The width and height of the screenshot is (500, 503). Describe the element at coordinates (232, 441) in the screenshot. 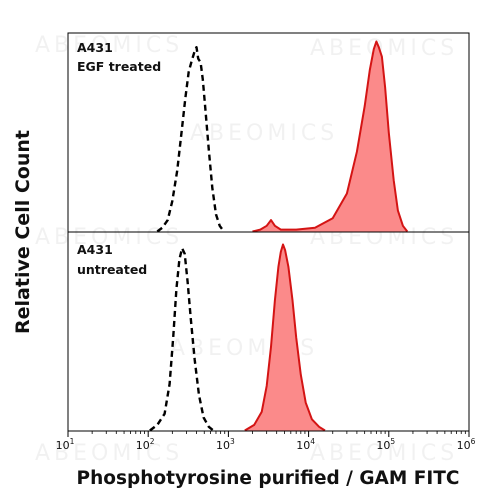

I see `x-tick-exponent: 3` at that location.